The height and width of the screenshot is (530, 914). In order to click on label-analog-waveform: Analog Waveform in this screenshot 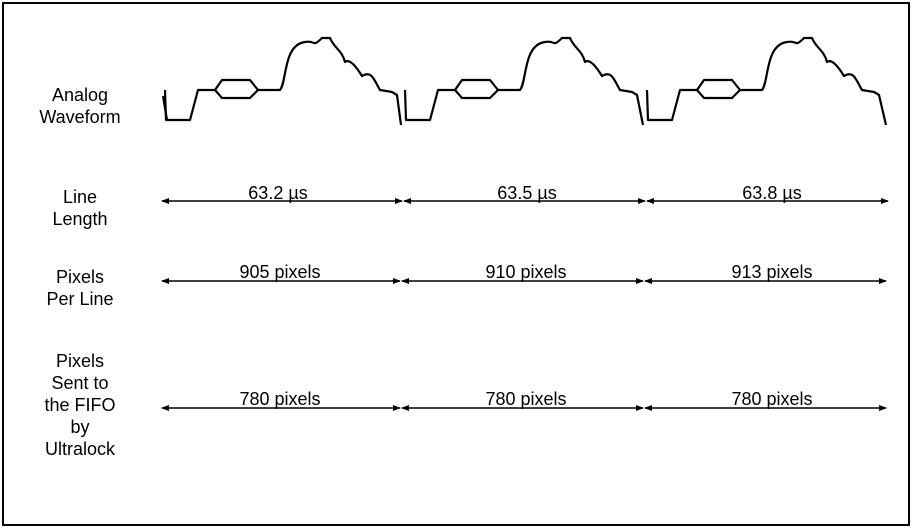, I will do `click(80, 106)`.